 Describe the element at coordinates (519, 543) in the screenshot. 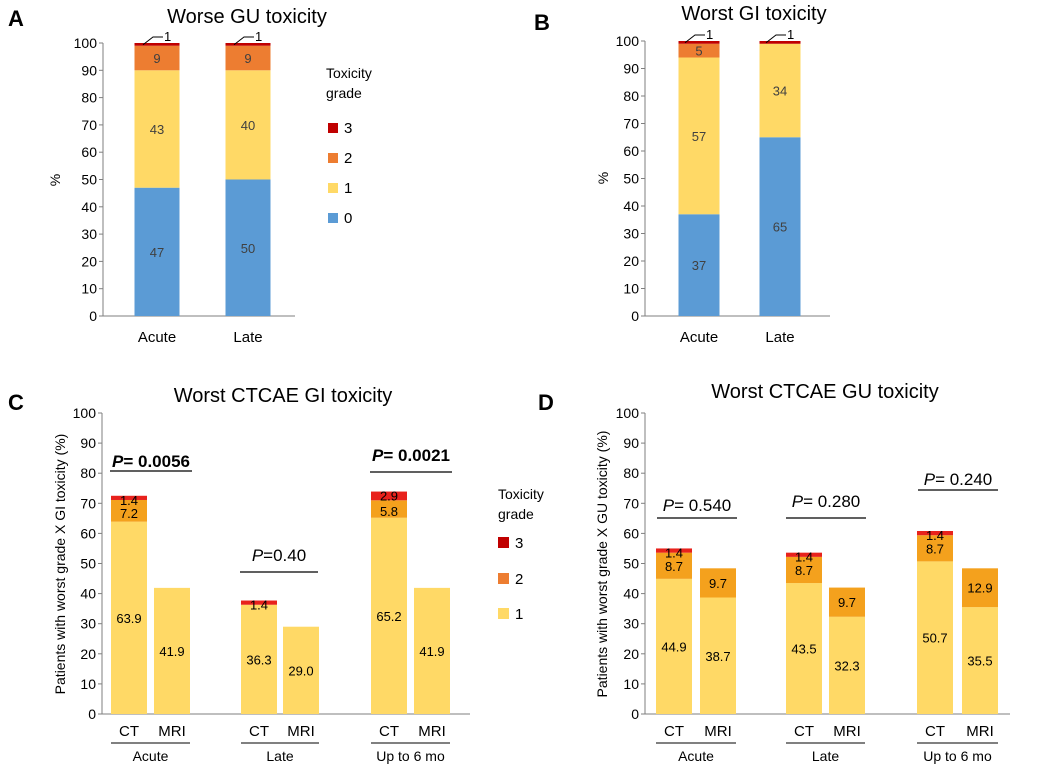

I see `legend-label-grade-3: 3` at that location.